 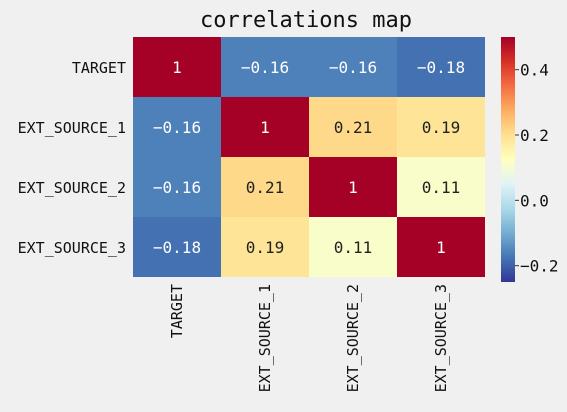 I want to click on colorbar, so click(x=508, y=159).